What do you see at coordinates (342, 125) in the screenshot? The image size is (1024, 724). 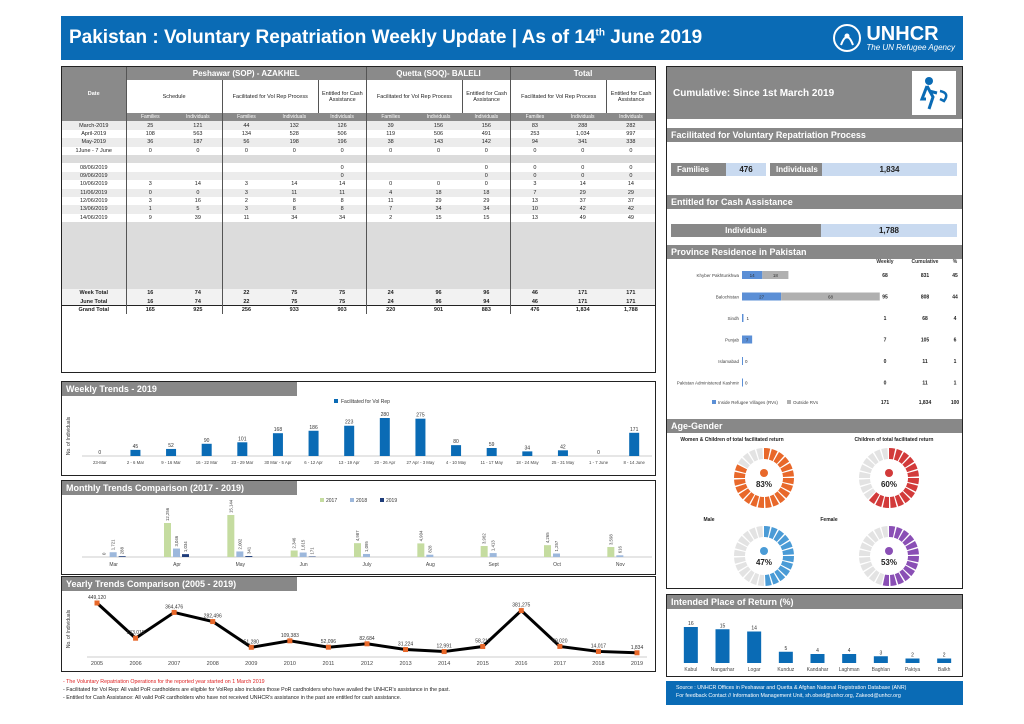 I see `table-cell: 126` at bounding box center [342, 125].